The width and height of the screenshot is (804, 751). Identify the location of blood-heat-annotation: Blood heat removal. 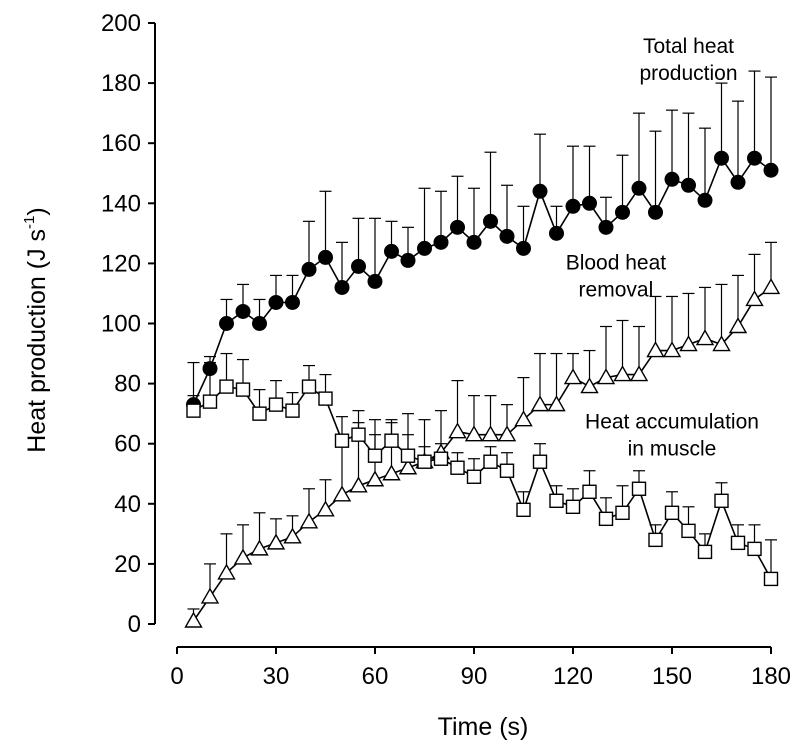
(616, 276).